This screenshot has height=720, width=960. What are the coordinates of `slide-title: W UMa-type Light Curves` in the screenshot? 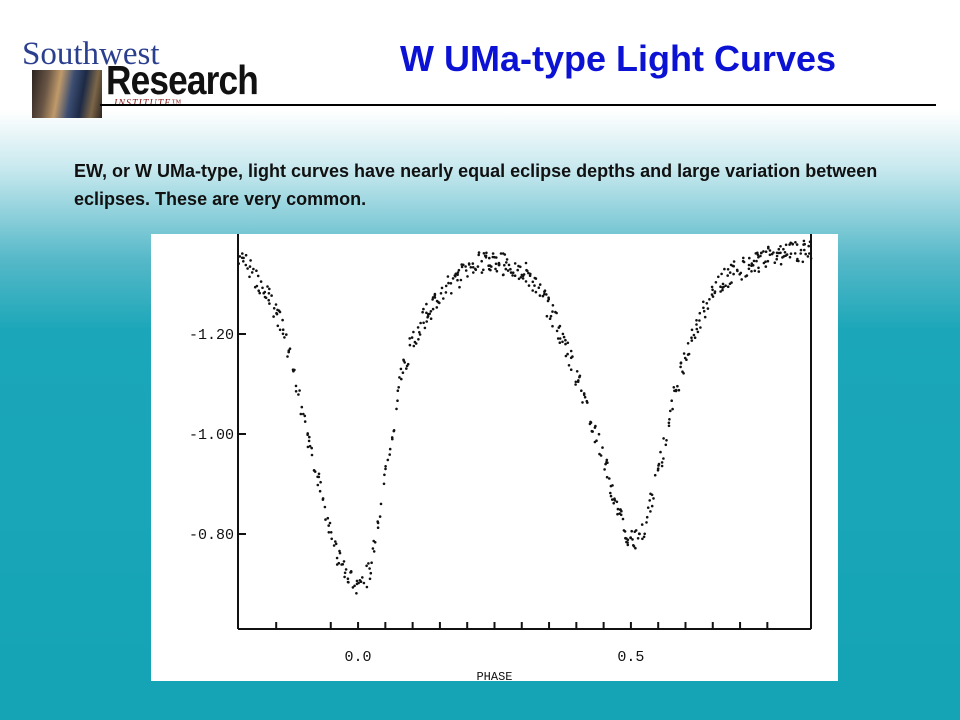 It's located at (618, 58).